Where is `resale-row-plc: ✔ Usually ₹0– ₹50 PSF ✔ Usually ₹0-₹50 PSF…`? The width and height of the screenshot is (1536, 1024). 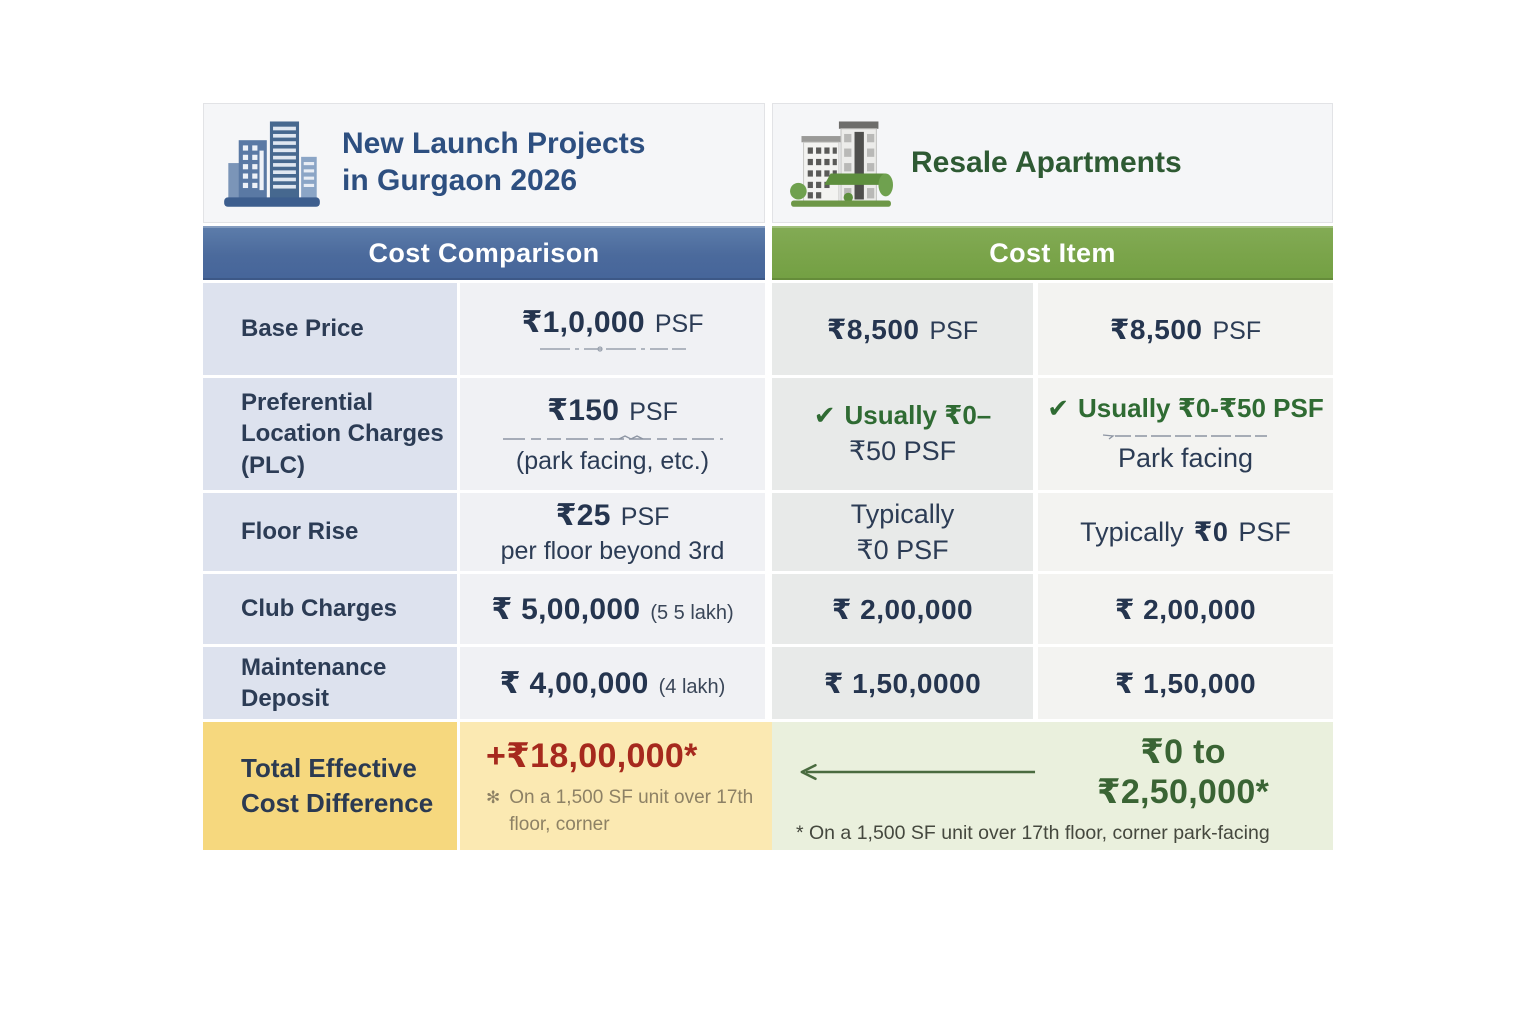 resale-row-plc: ✔ Usually ₹0– ₹50 PSF ✔ Usually ₹0-₹50 PSF… is located at coordinates (1052, 434).